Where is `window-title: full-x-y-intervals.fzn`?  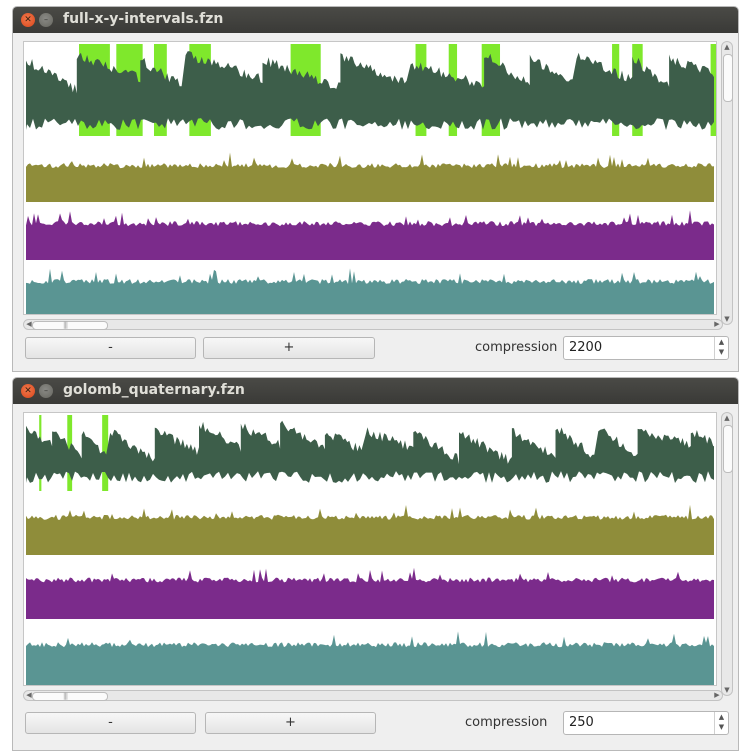
window-title: full-x-y-intervals.fzn is located at coordinates (143, 19).